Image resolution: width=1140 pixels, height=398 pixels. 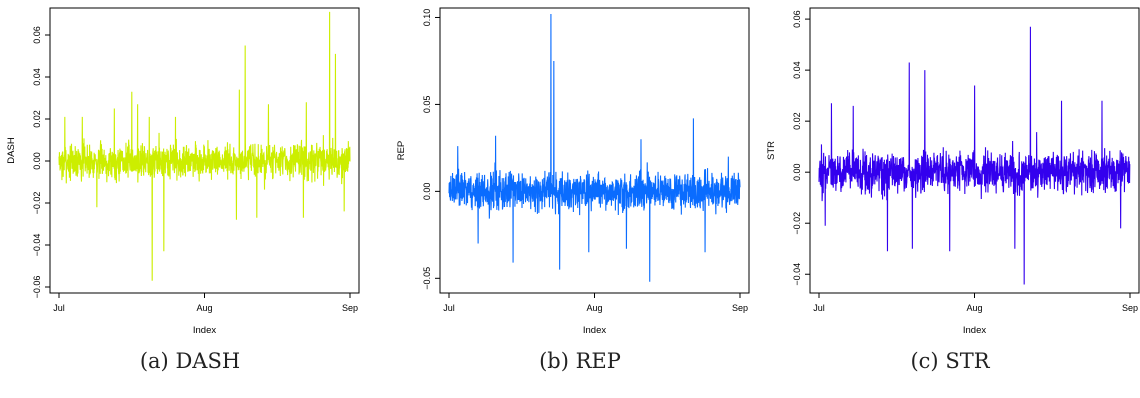 What do you see at coordinates (431, 149) in the screenshot?
I see `y-axis: −0.05 0.00 0.05 0.10` at bounding box center [431, 149].